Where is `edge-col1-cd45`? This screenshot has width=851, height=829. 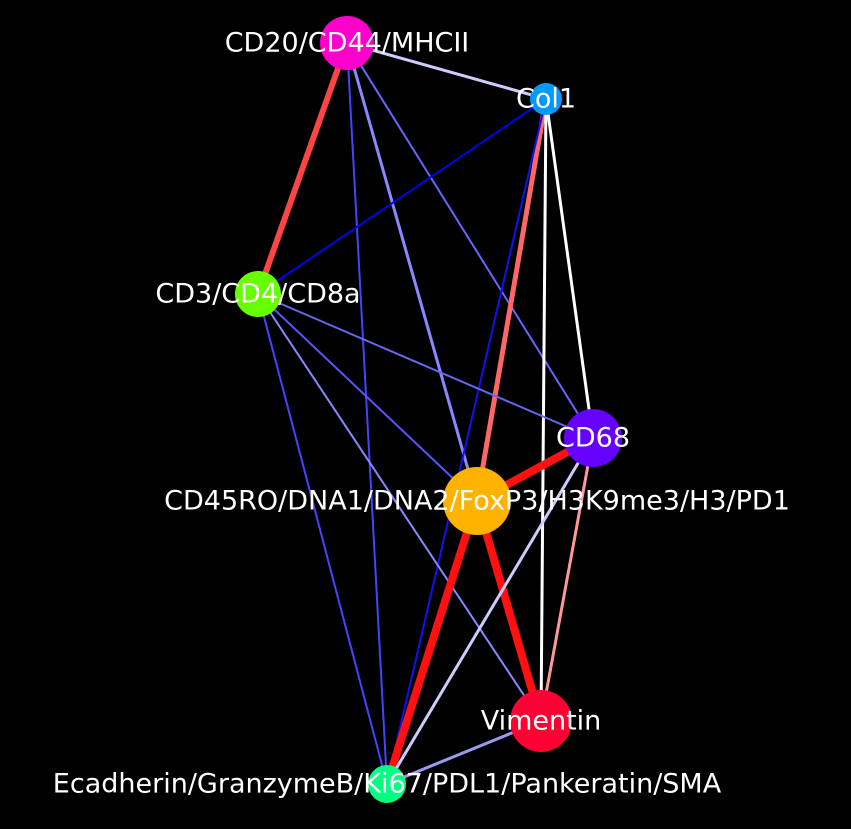 edge-col1-cd45 is located at coordinates (511, 300).